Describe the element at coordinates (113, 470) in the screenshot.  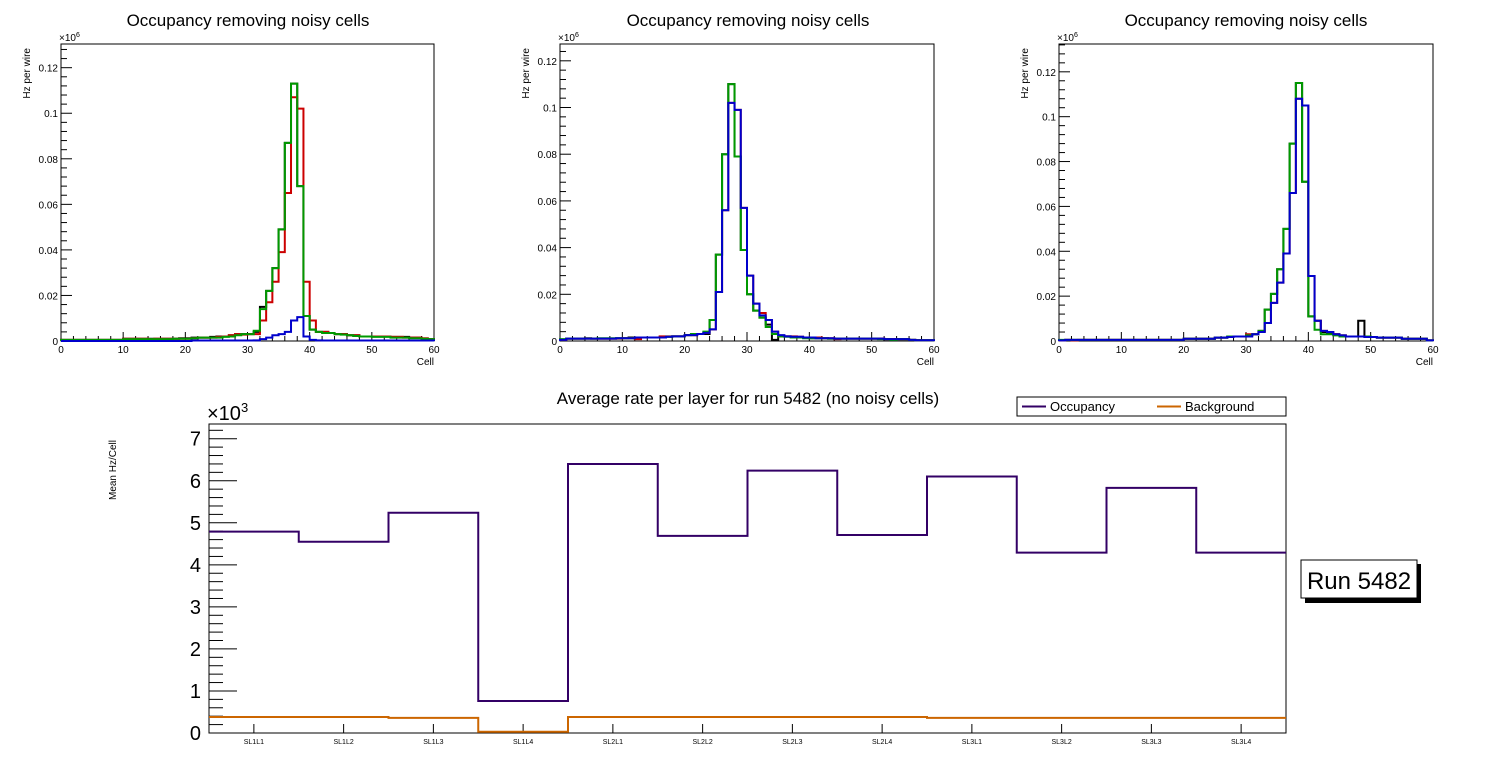
I see `y-axis-title: Mean Hz/Cell` at that location.